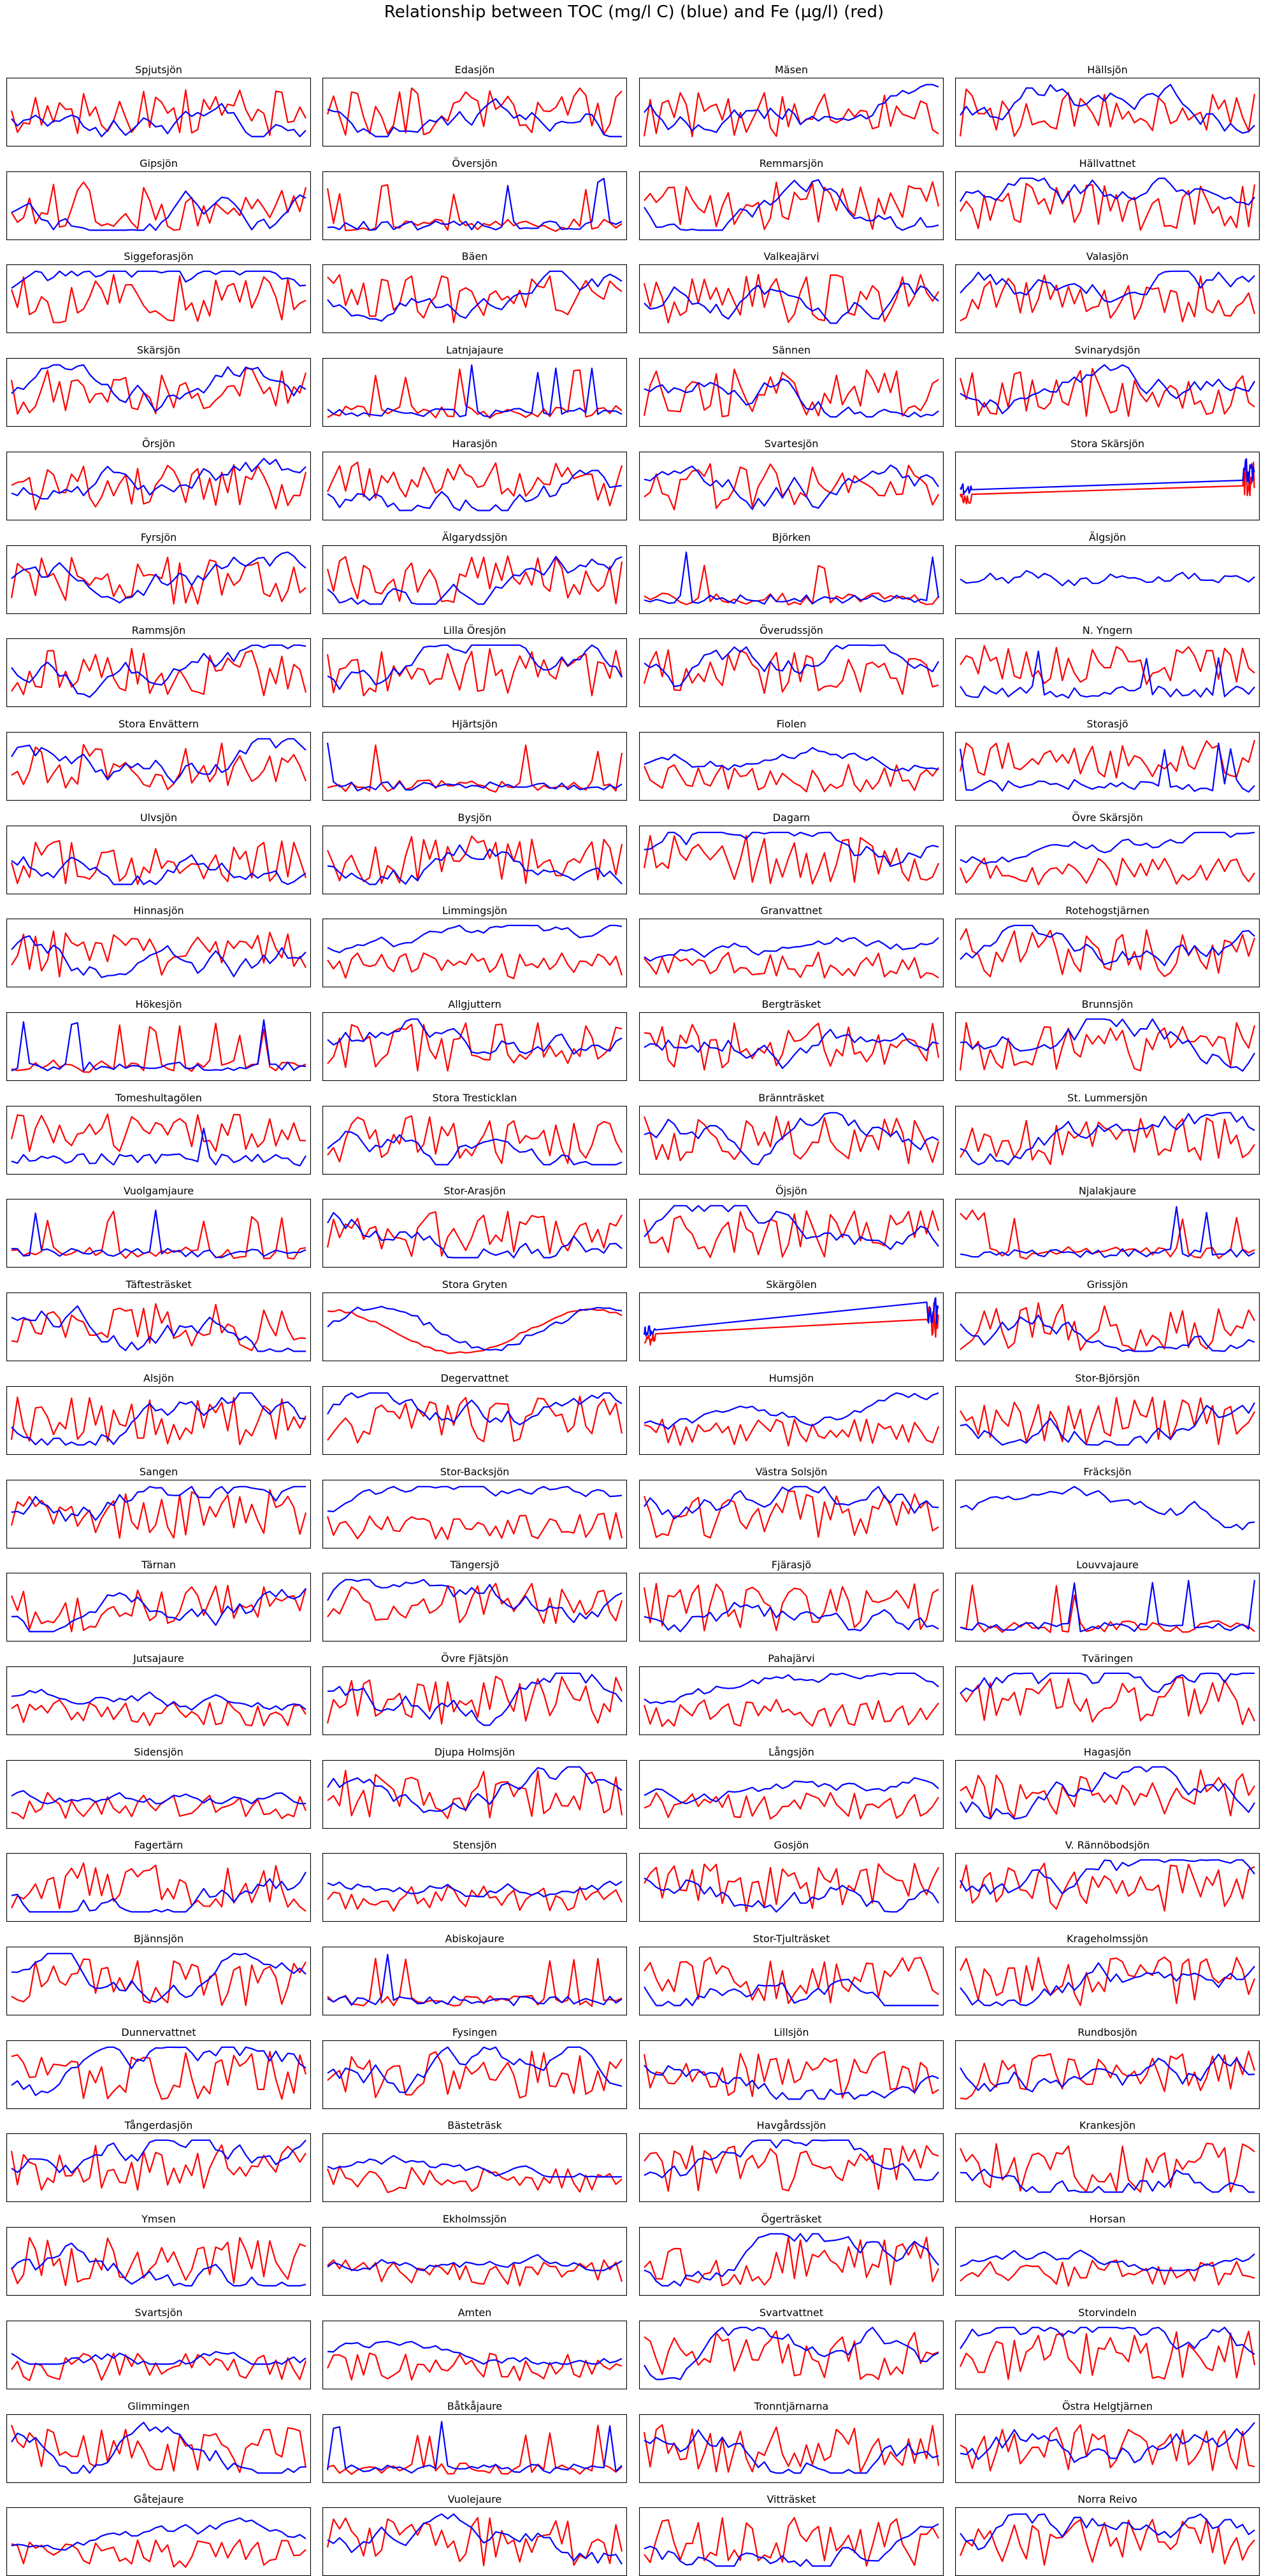 This screenshot has height=2576, width=1268. I want to click on panel: Spjutsjön, so click(158, 105).